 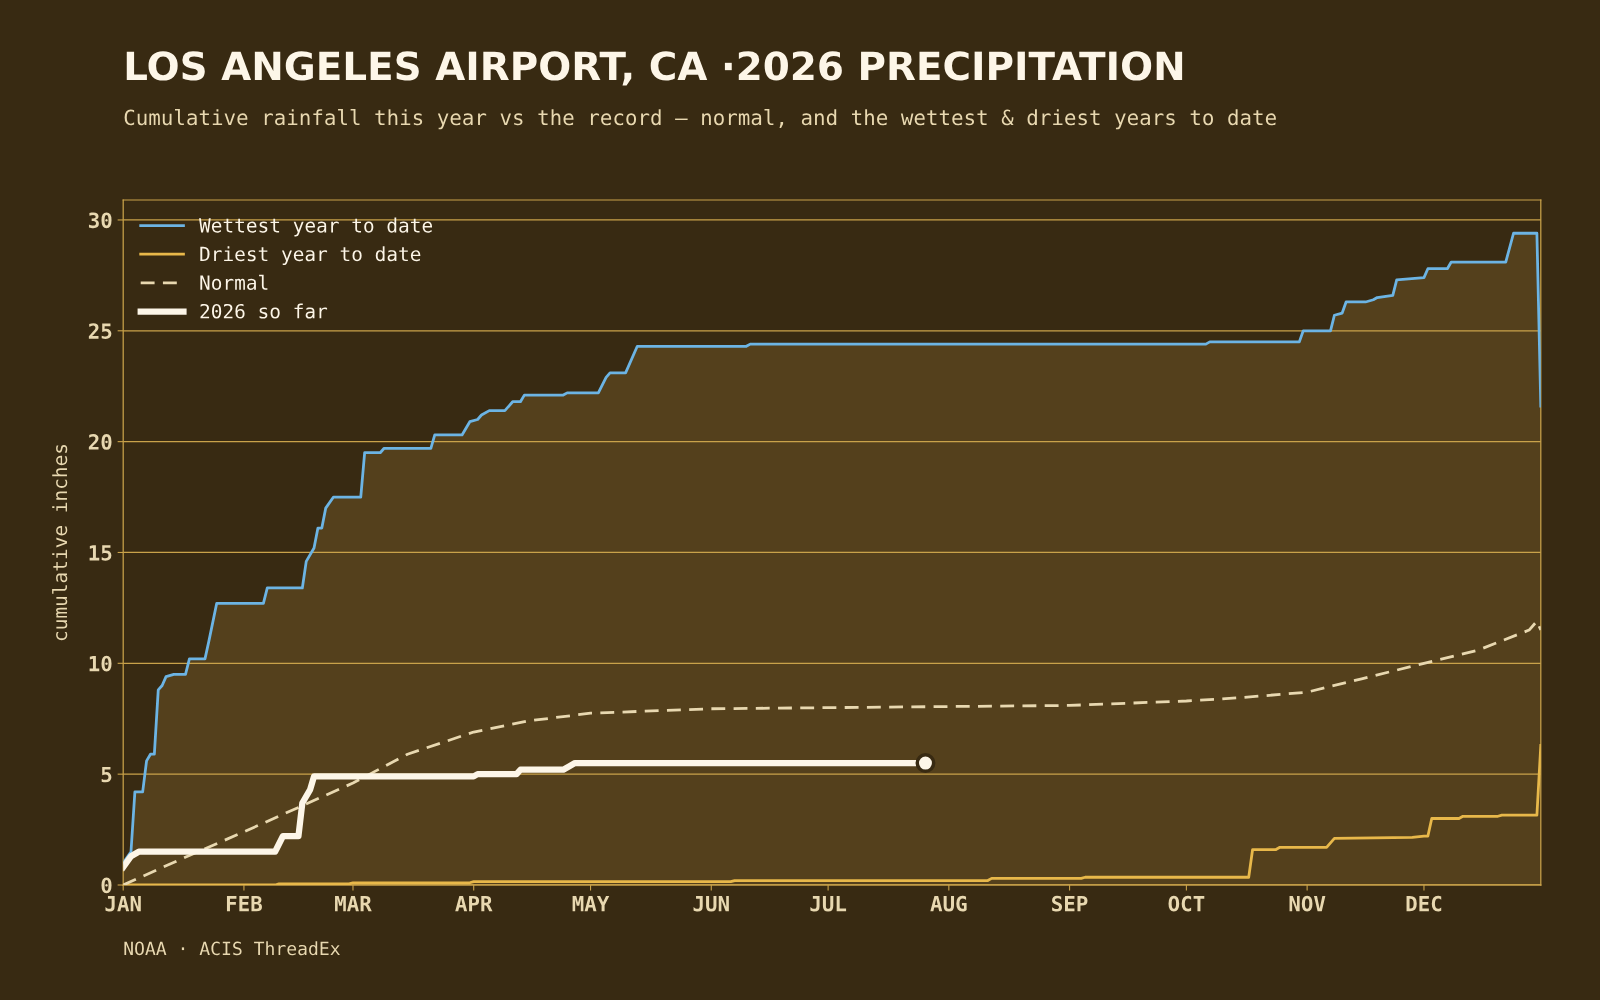 I want to click on x-tick-label: SEP, so click(x=1070, y=903).